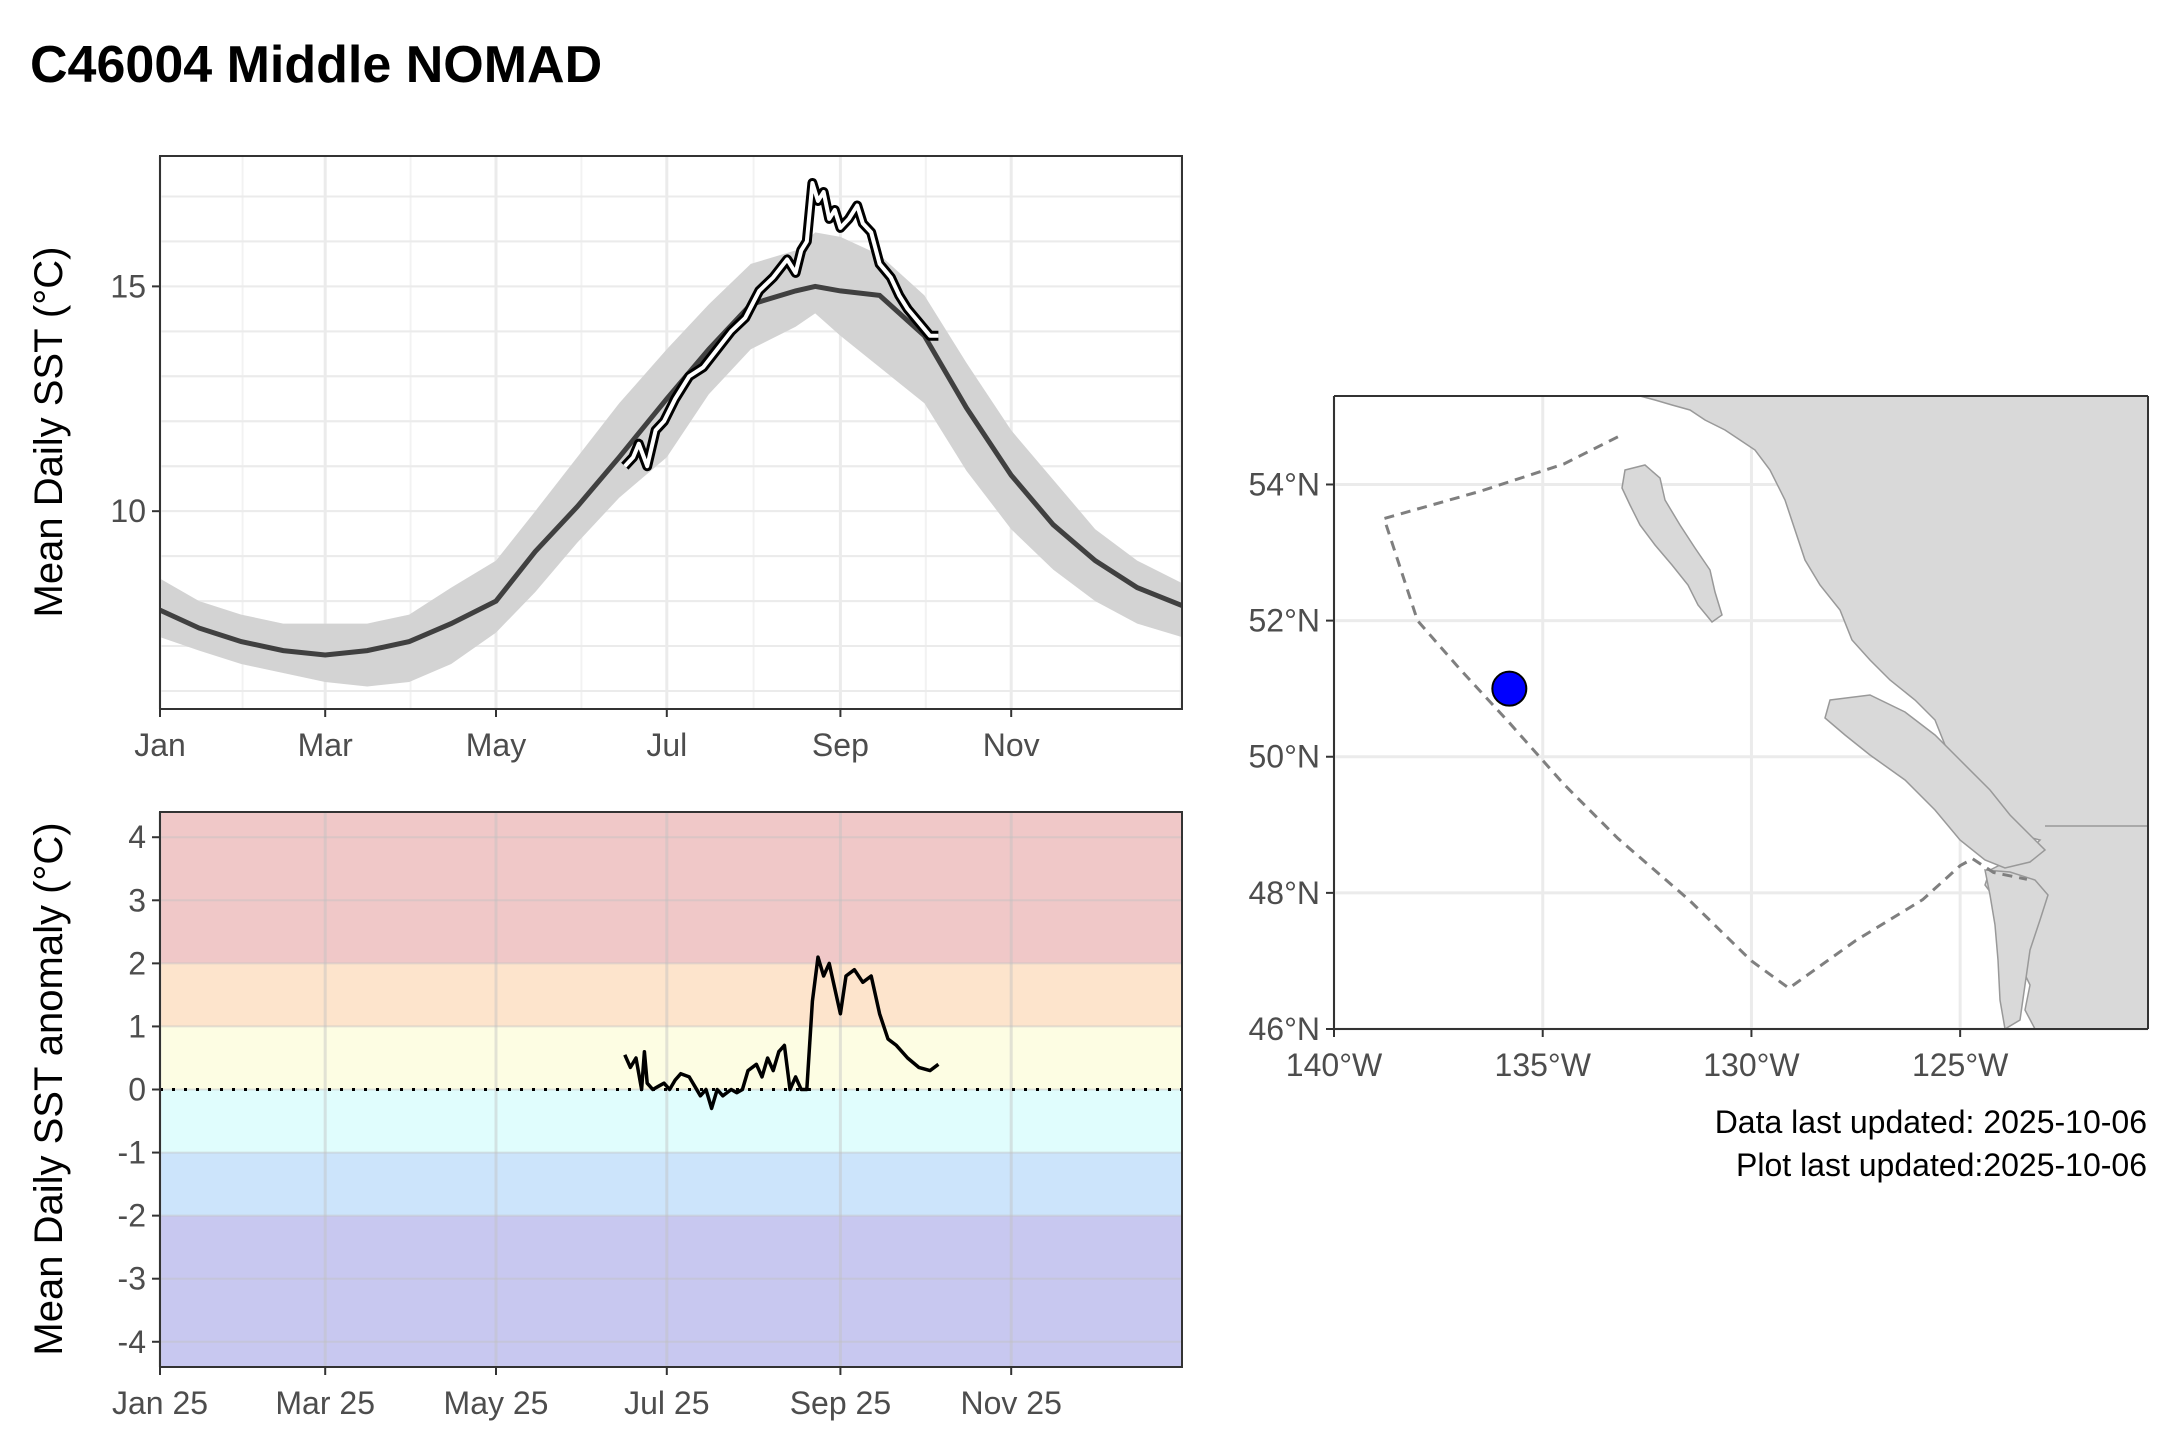 The height and width of the screenshot is (1440, 2160). What do you see at coordinates (574, 515) in the screenshot?
I see `sst-axis-ticks: Jan Mar May Jul Sep Nov 10 15` at bounding box center [574, 515].